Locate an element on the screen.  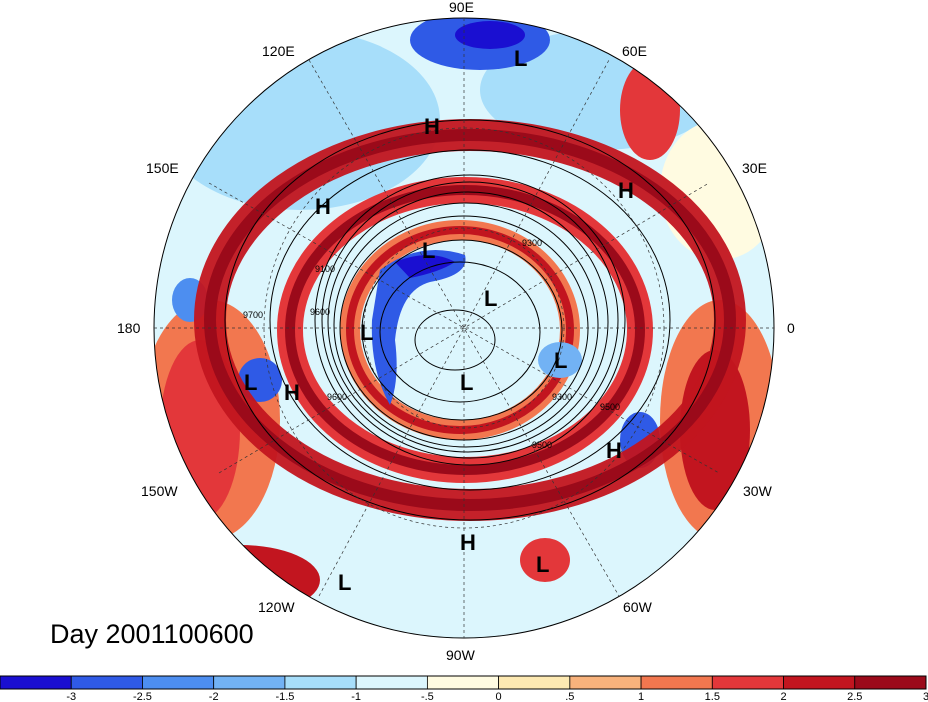
colorbar-tick-label: 2.5 is located at coordinates (854, 696).